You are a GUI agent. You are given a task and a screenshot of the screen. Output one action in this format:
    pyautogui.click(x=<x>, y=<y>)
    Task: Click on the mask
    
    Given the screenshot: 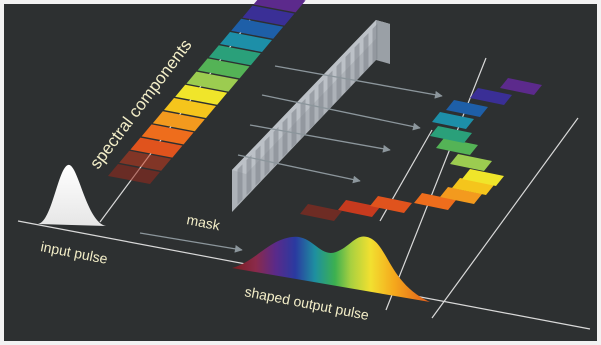 What is the action you would take?
    pyautogui.click(x=311, y=116)
    